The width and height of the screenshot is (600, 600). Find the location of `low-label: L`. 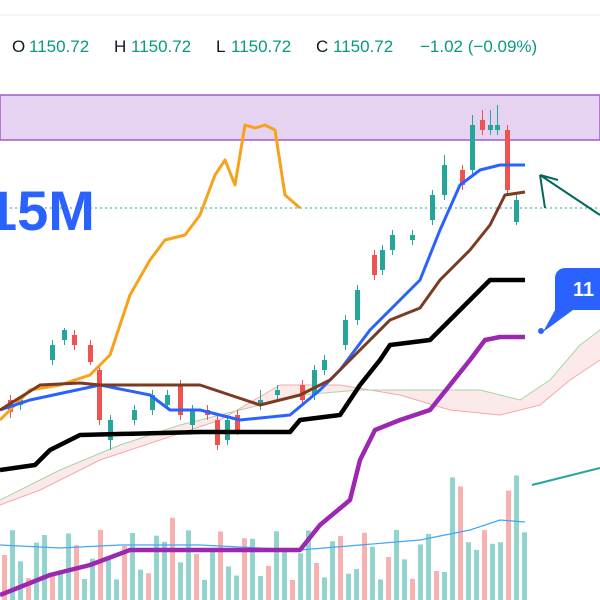

low-label: L is located at coordinates (220, 46).